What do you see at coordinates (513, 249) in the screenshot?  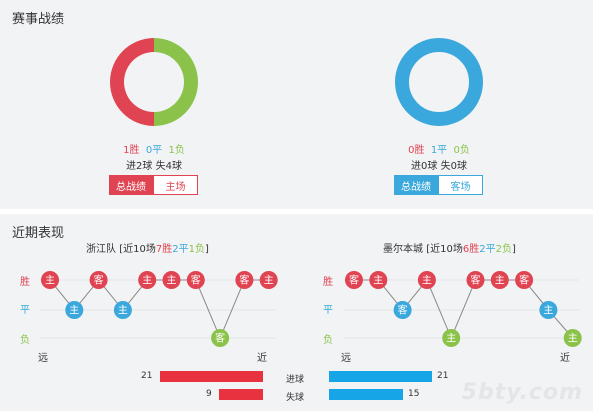 I see `right-summary-post: ]` at bounding box center [513, 249].